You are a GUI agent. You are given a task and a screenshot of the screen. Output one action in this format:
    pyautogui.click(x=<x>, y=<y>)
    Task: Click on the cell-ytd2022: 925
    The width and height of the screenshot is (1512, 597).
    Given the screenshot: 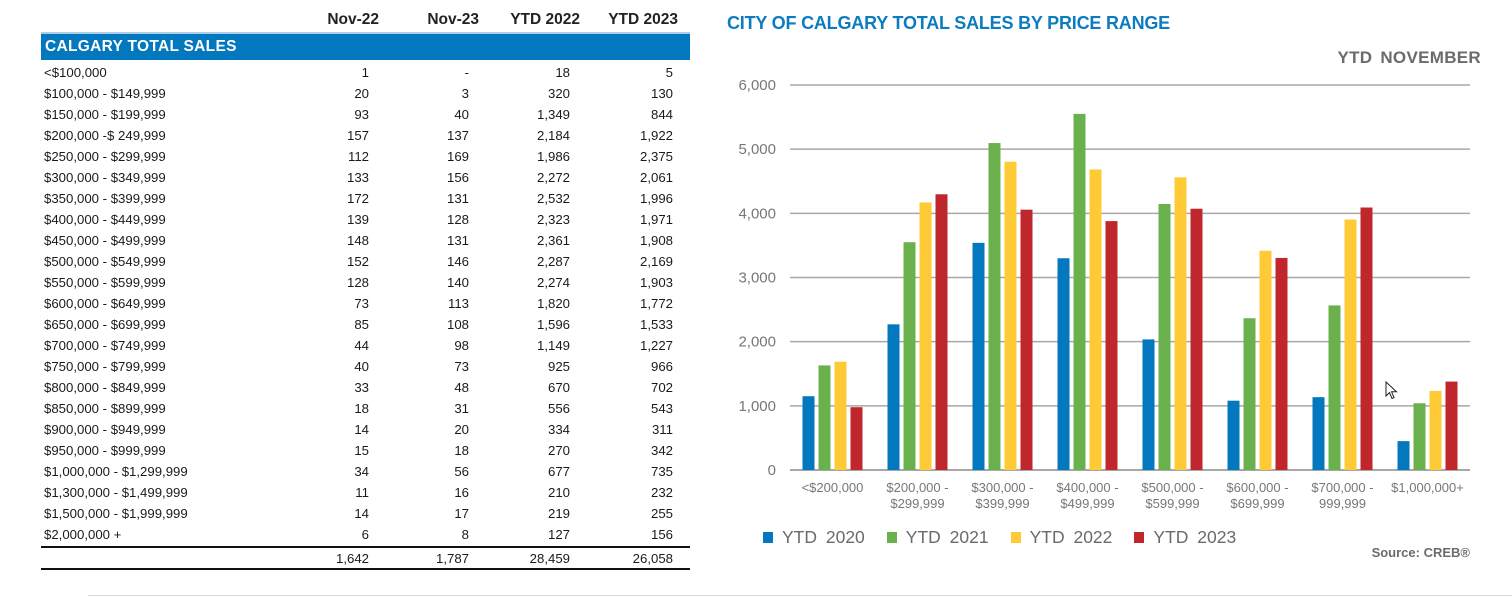 What is the action you would take?
    pyautogui.click(x=558, y=366)
    